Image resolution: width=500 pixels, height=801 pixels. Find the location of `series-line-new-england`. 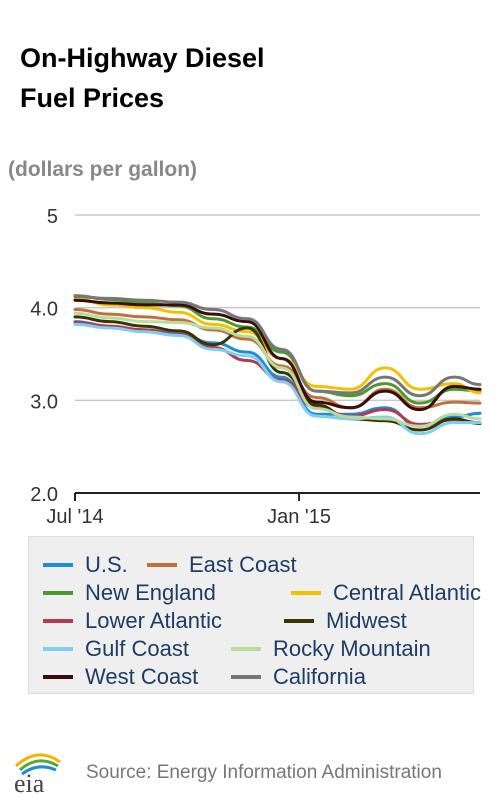

series-line-new-england is located at coordinates (277, 349).